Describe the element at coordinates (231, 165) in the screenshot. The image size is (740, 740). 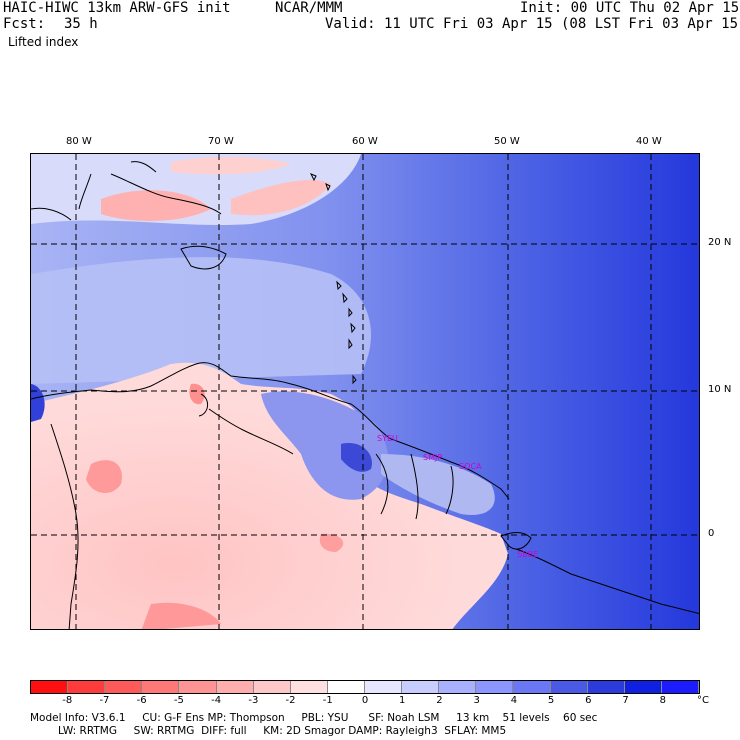
I see `bahamas-neg-field` at that location.